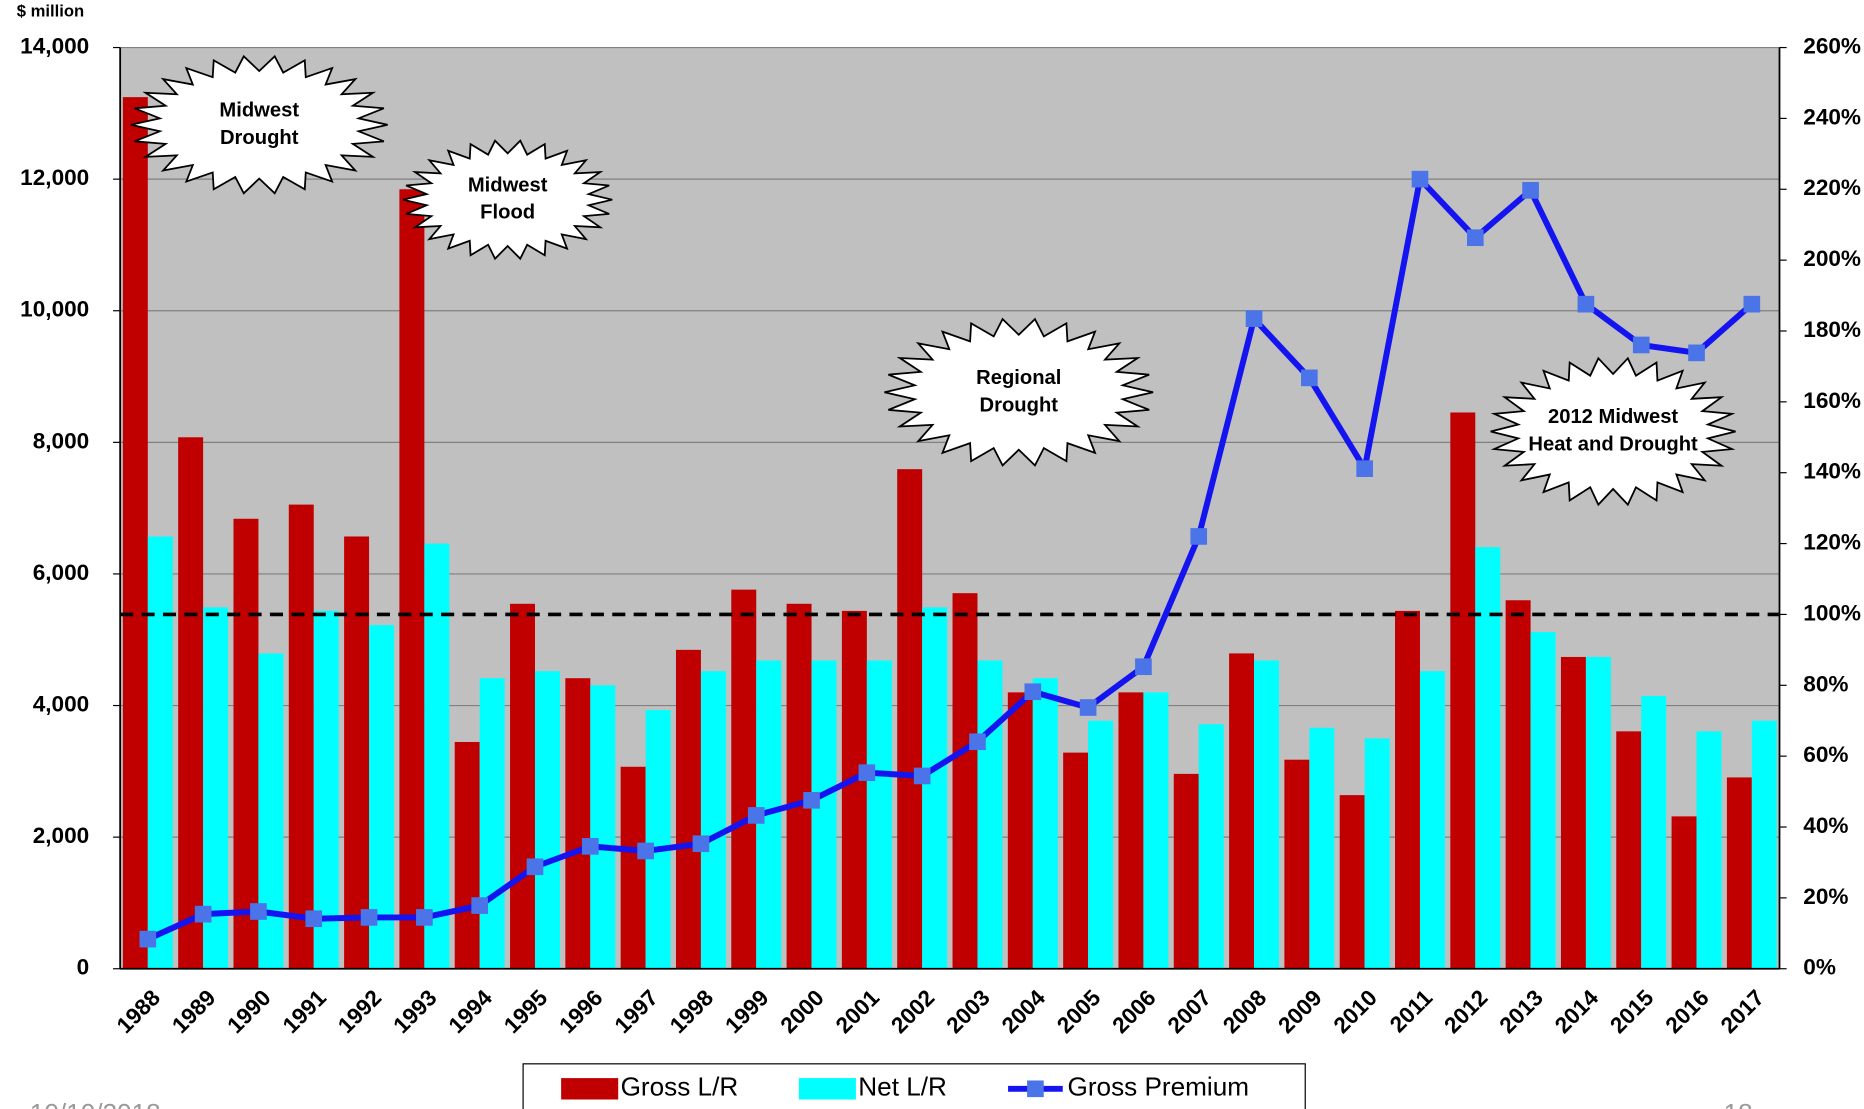  I want to click on y-tick-label: 14,000, so click(54, 46).